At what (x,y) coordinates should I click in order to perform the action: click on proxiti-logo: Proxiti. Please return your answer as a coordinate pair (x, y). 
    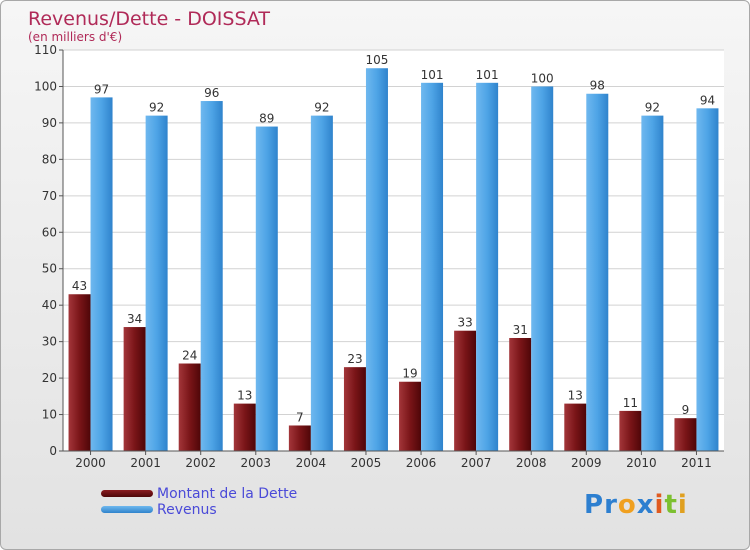
    Looking at the image, I should click on (636, 505).